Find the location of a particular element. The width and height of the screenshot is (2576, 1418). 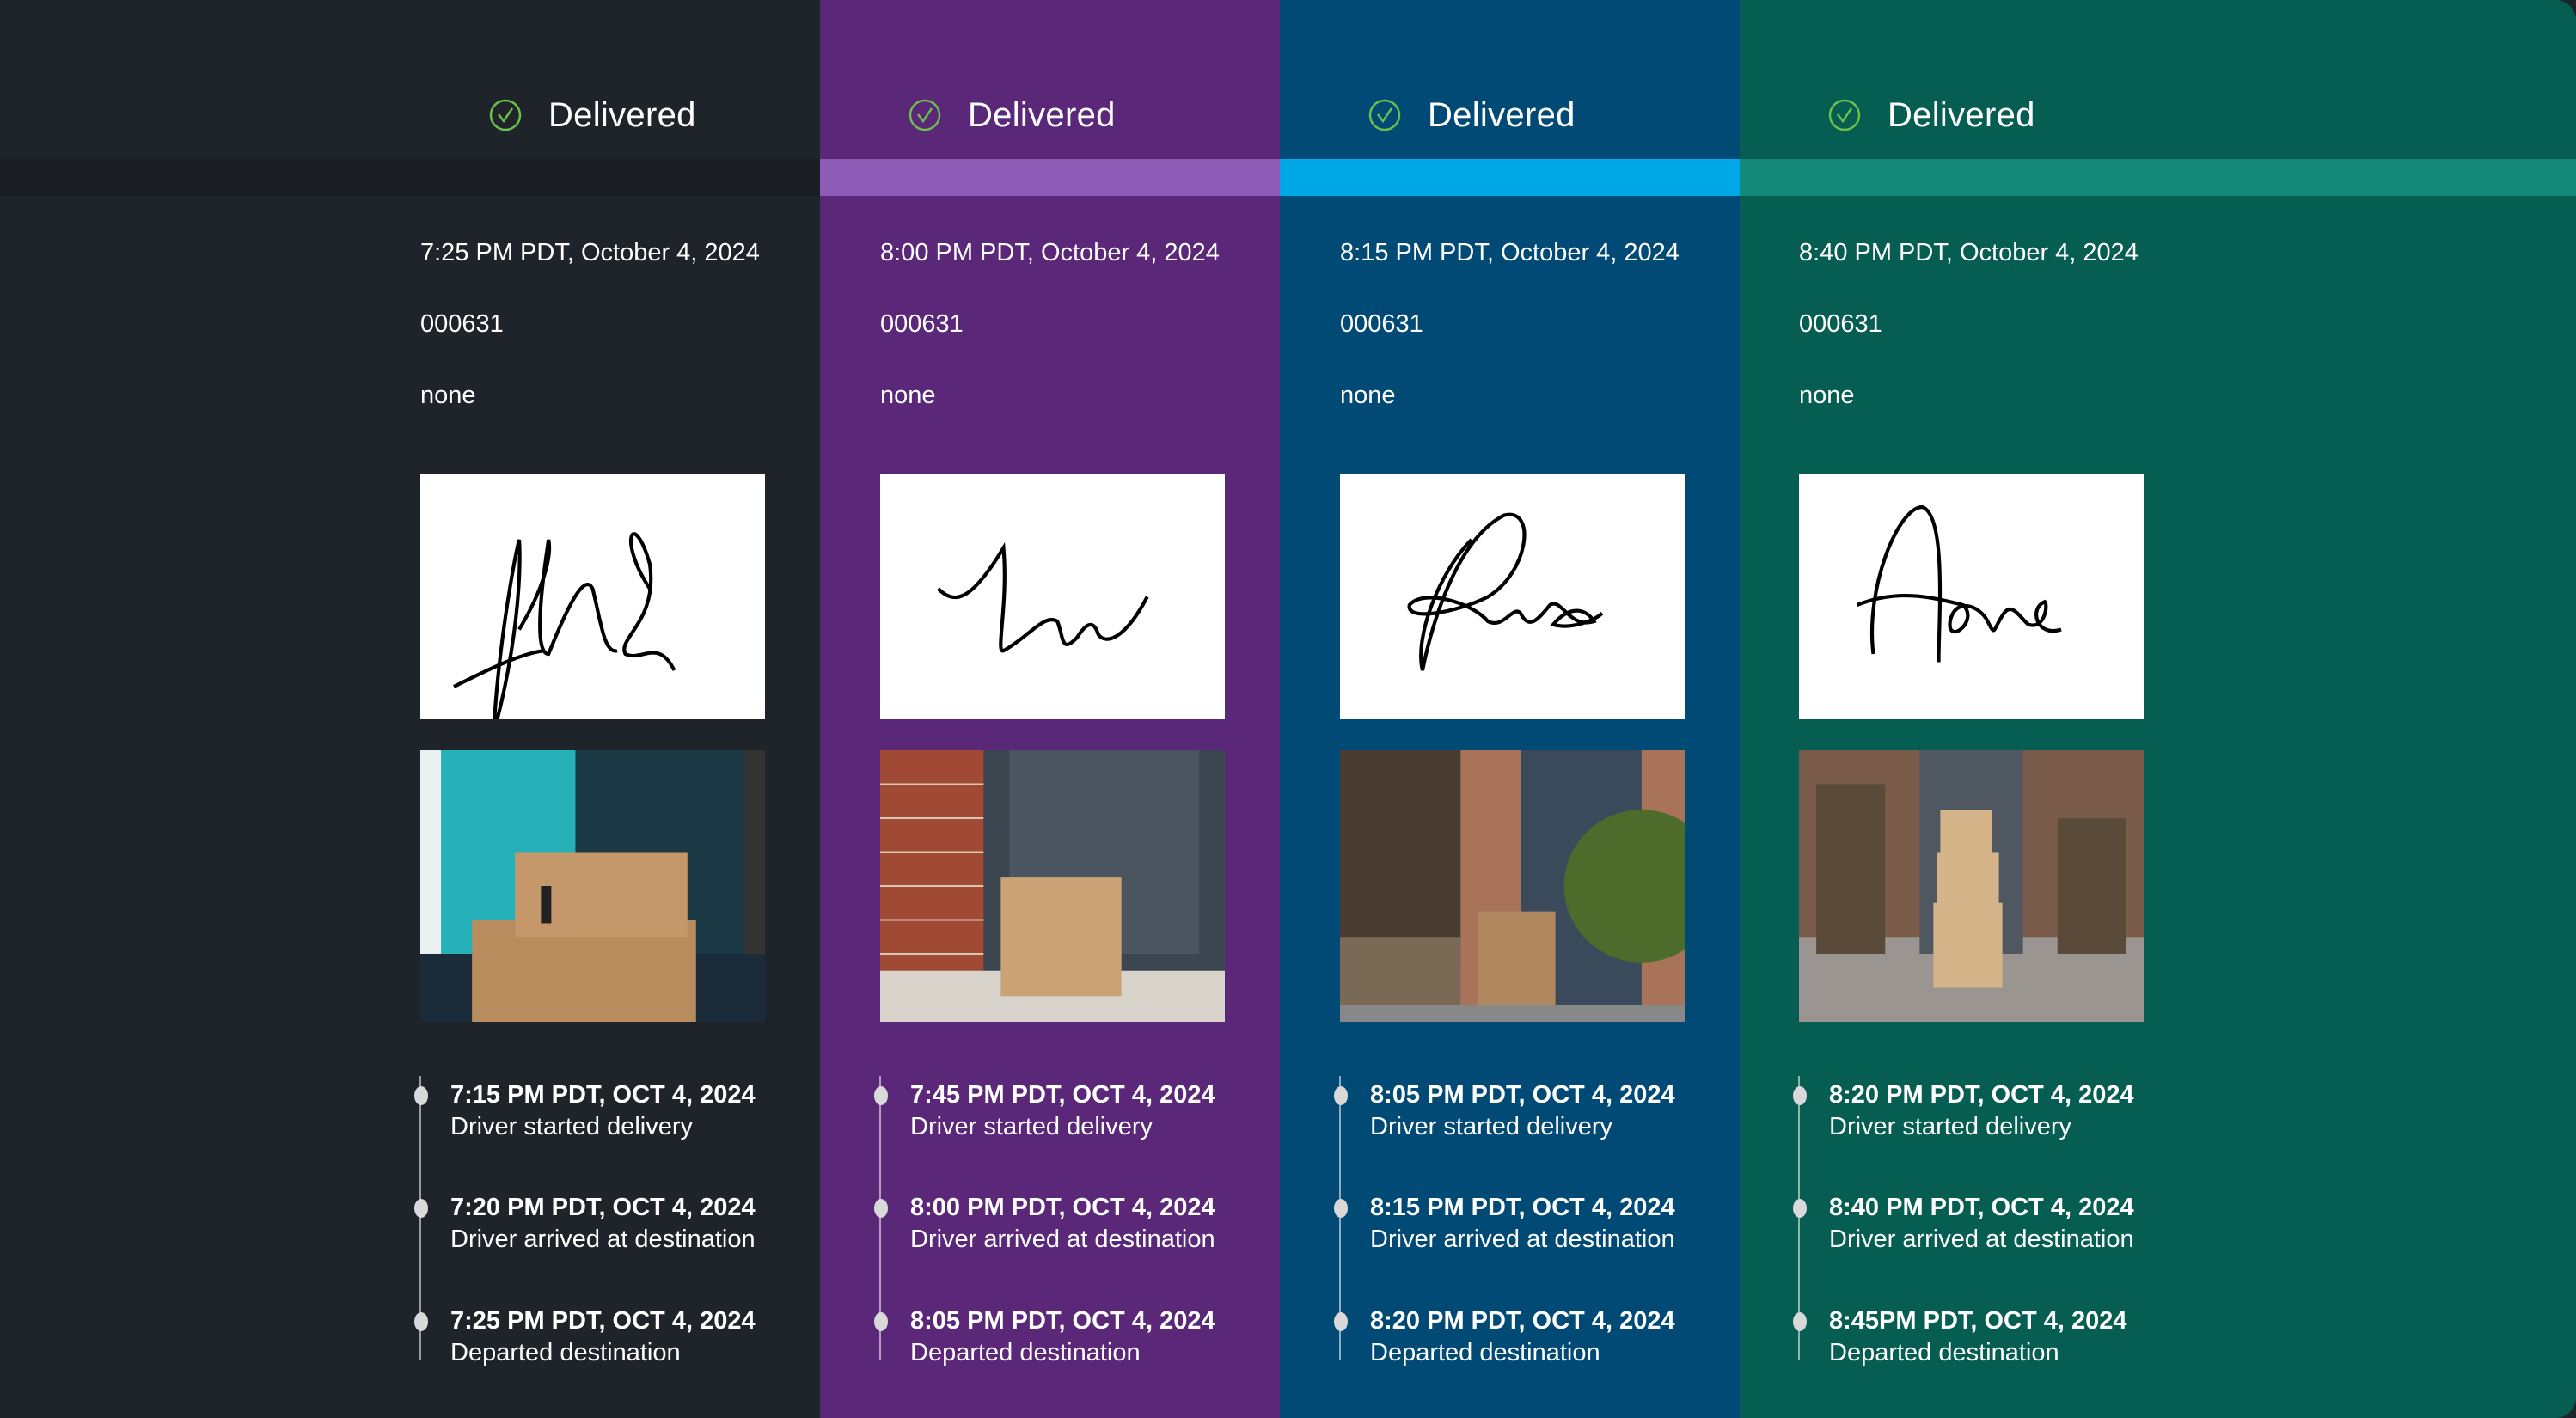

delivered-time: 7:25 PM PDT, October 4, 2024 is located at coordinates (590, 252).